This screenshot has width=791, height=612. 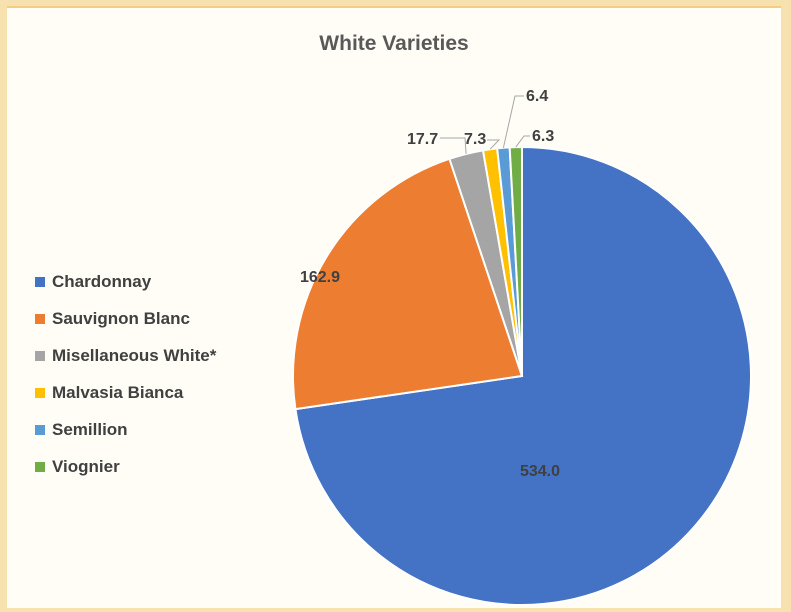 What do you see at coordinates (40, 466) in the screenshot?
I see `legend-swatch-viognier` at bounding box center [40, 466].